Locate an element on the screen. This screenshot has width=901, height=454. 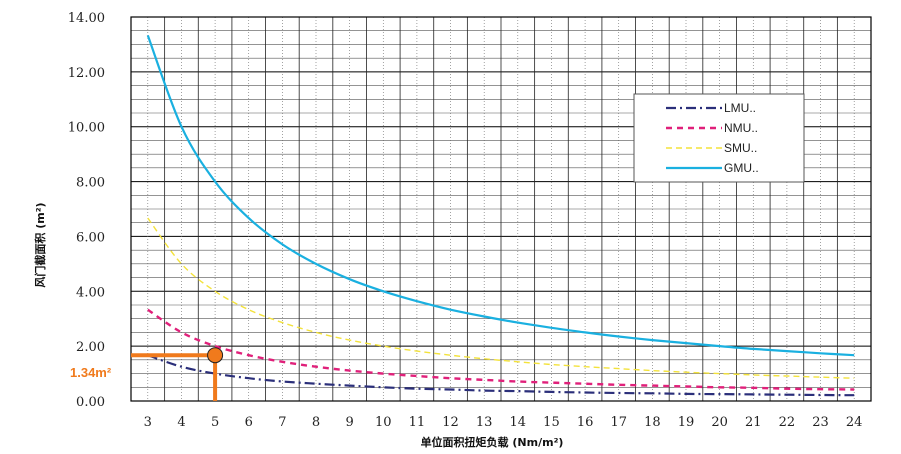
x-tick-label: 7 is located at coordinates (282, 422).